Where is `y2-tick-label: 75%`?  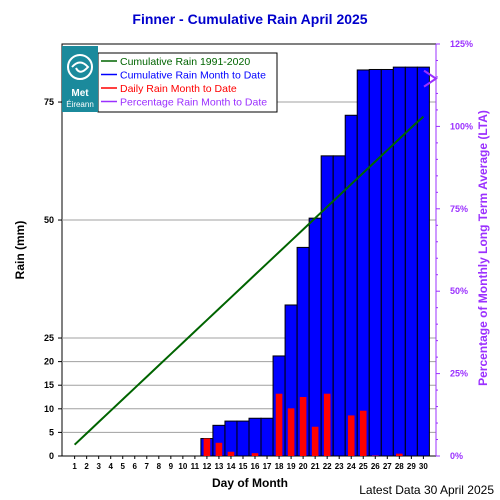 y2-tick-label: 75% is located at coordinates (459, 209).